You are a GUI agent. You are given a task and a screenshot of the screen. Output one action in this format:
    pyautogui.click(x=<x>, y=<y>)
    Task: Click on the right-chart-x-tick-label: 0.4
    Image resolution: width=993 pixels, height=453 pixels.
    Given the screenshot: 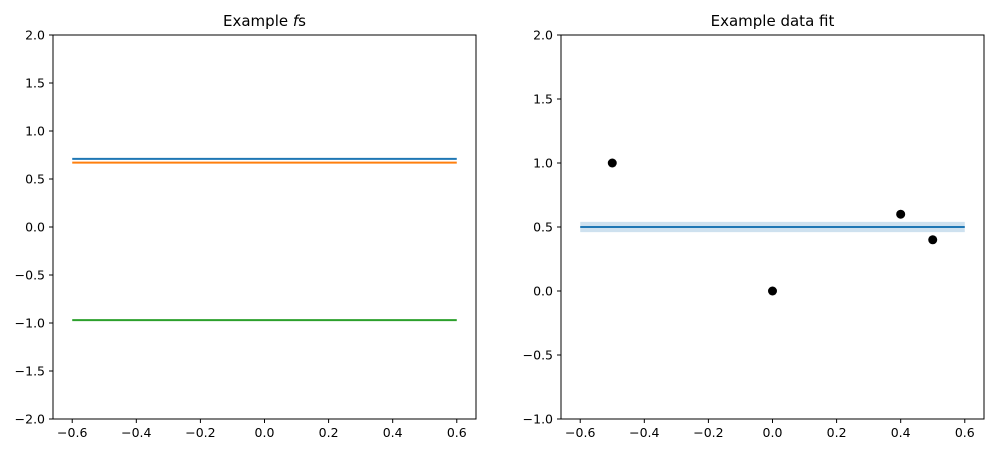 What is the action you would take?
    pyautogui.click(x=901, y=432)
    